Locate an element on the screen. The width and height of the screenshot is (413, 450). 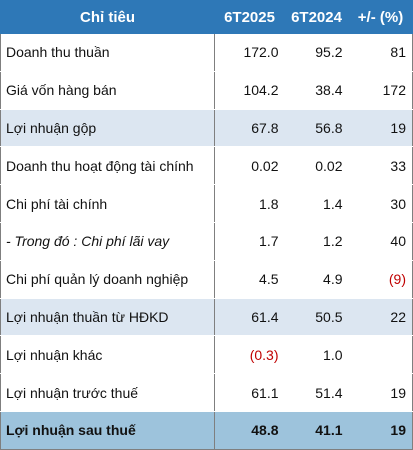
table-row: Chi phí quản lý doanh nghiệp 4.5 4.9 (9) is located at coordinates (206, 279).